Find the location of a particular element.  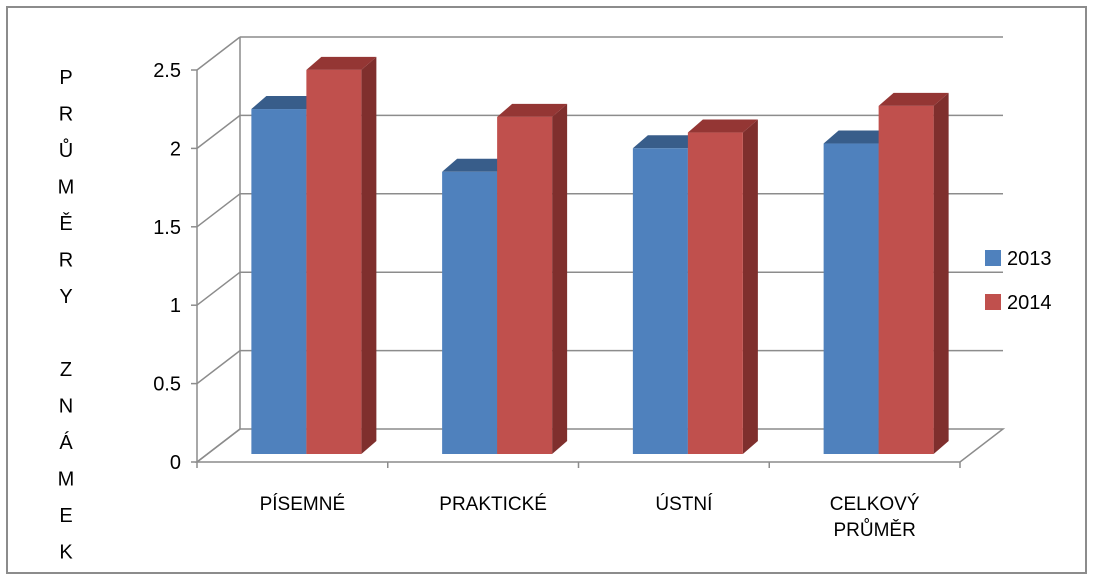

y-axis-title-letter: Ů is located at coordinates (66, 150).